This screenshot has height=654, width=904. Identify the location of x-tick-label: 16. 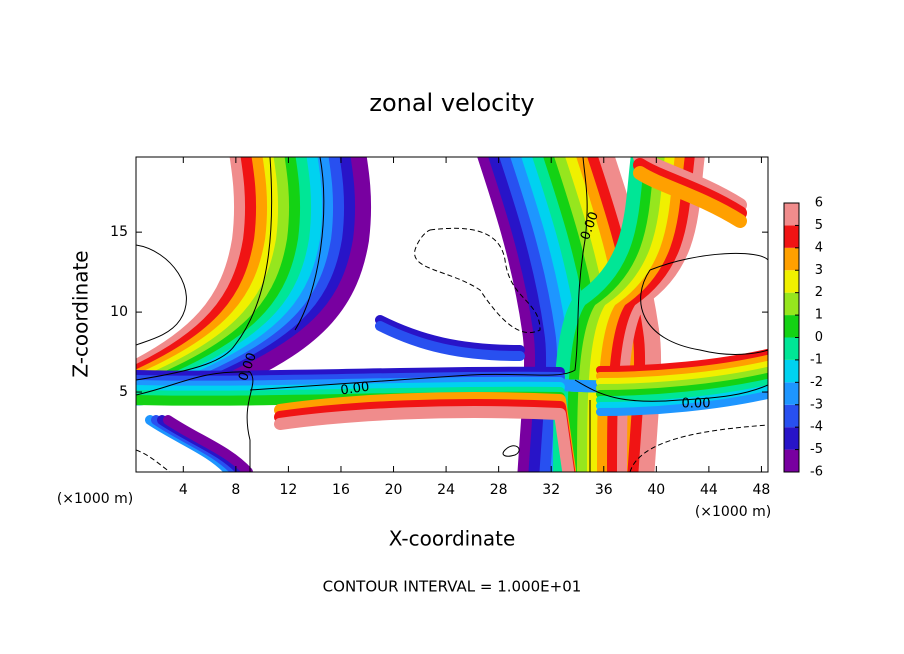
(341, 490).